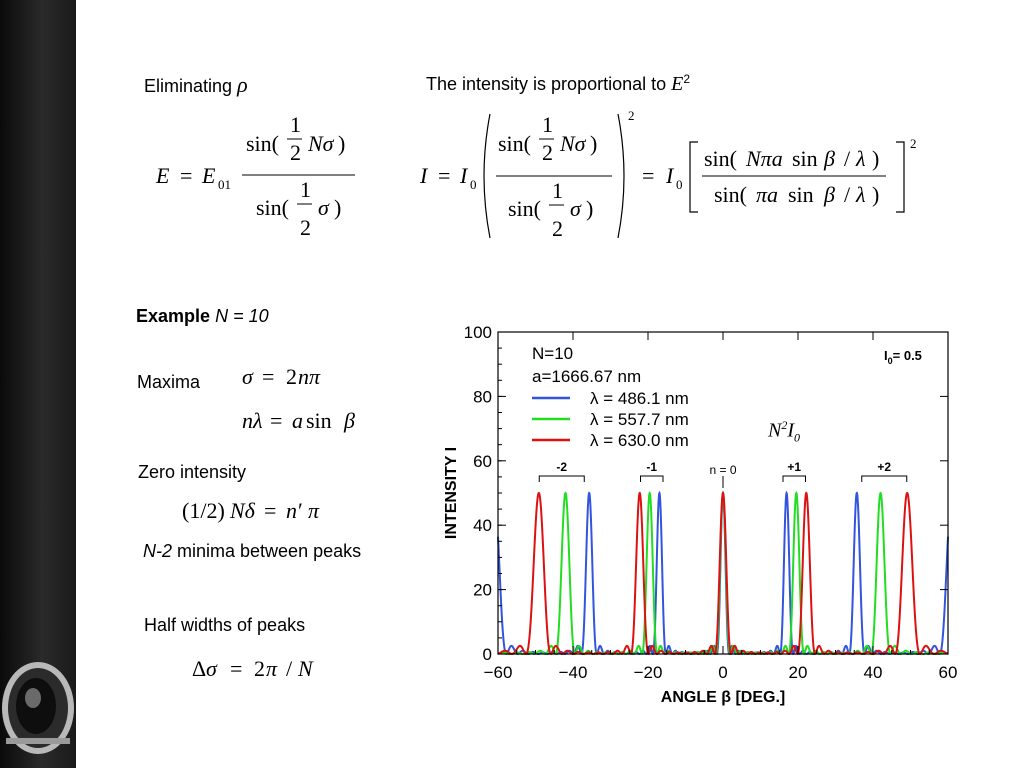  Describe the element at coordinates (196, 84) in the screenshot. I see `eliminating-label: Eliminating ρ` at that location.